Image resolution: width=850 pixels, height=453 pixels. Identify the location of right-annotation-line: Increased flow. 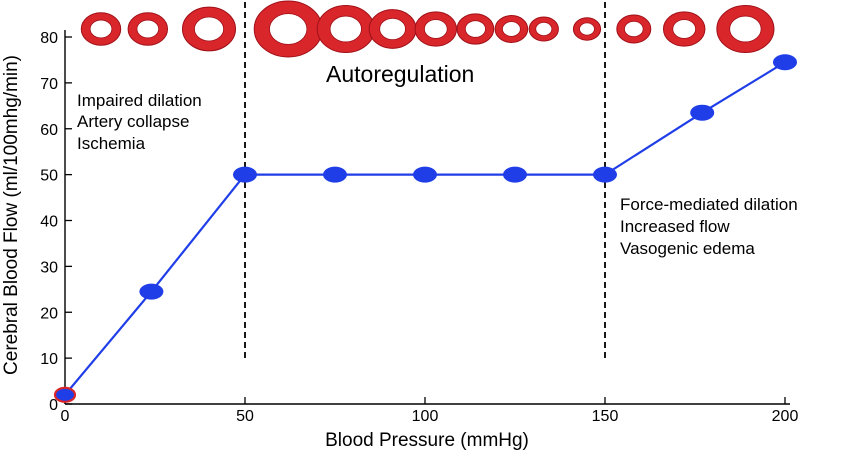
(675, 226).